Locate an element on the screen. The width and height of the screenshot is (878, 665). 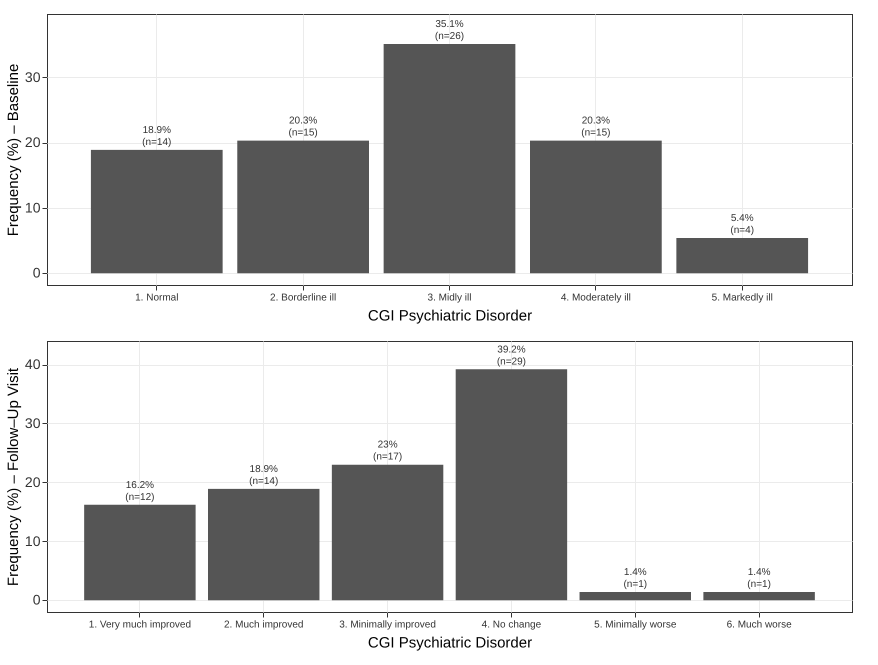
x-tick-label: 5. Minimally worse is located at coordinates (635, 625).